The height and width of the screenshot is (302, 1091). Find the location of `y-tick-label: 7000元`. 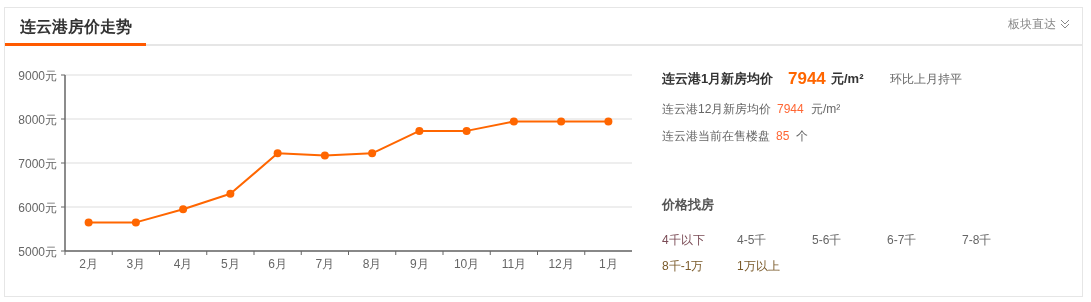

y-tick-label: 7000元 is located at coordinates (37, 164).